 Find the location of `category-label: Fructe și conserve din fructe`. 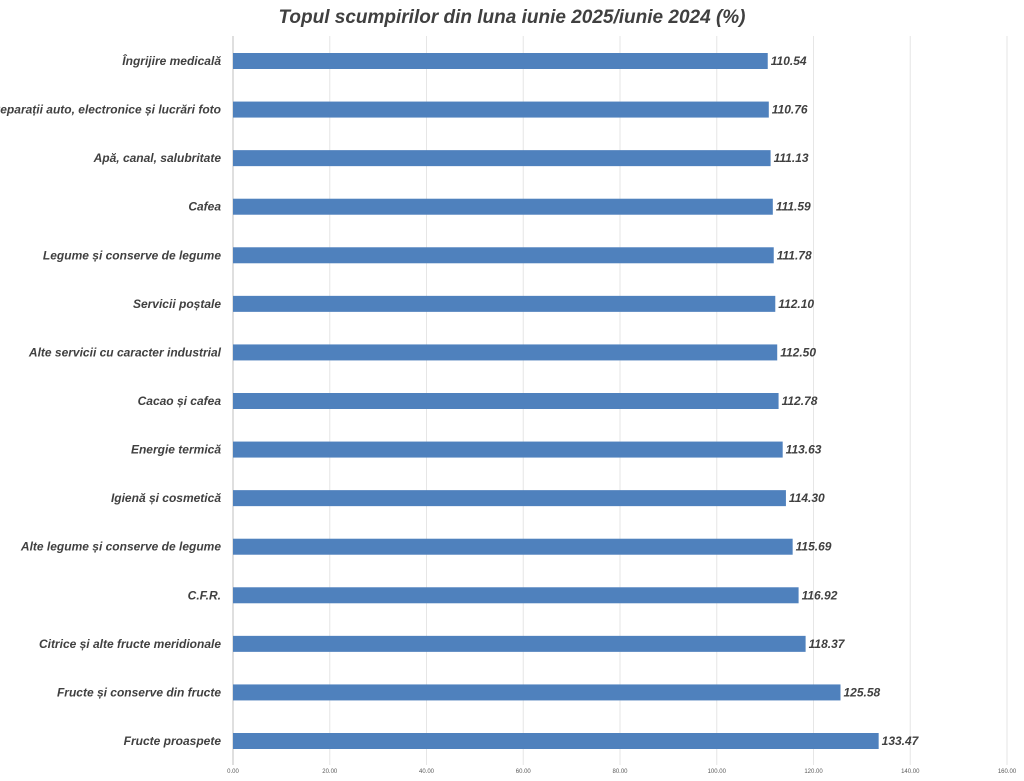

category-label: Fructe și conserve din fructe is located at coordinates (139, 692).